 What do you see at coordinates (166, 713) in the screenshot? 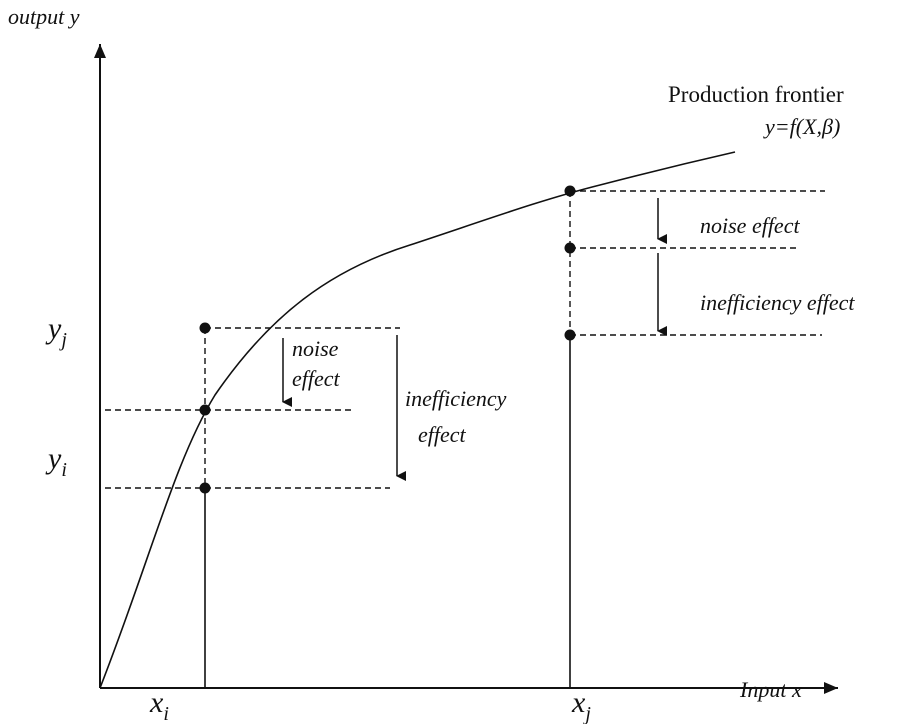
I see `x-label-sub: i` at bounding box center [166, 713].